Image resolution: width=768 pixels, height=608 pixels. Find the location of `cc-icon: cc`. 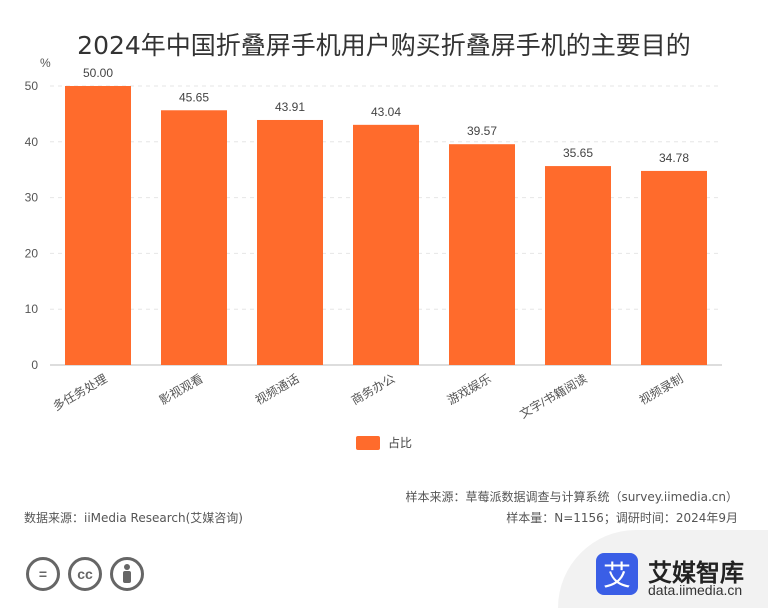

cc-icon: cc is located at coordinates (85, 574).